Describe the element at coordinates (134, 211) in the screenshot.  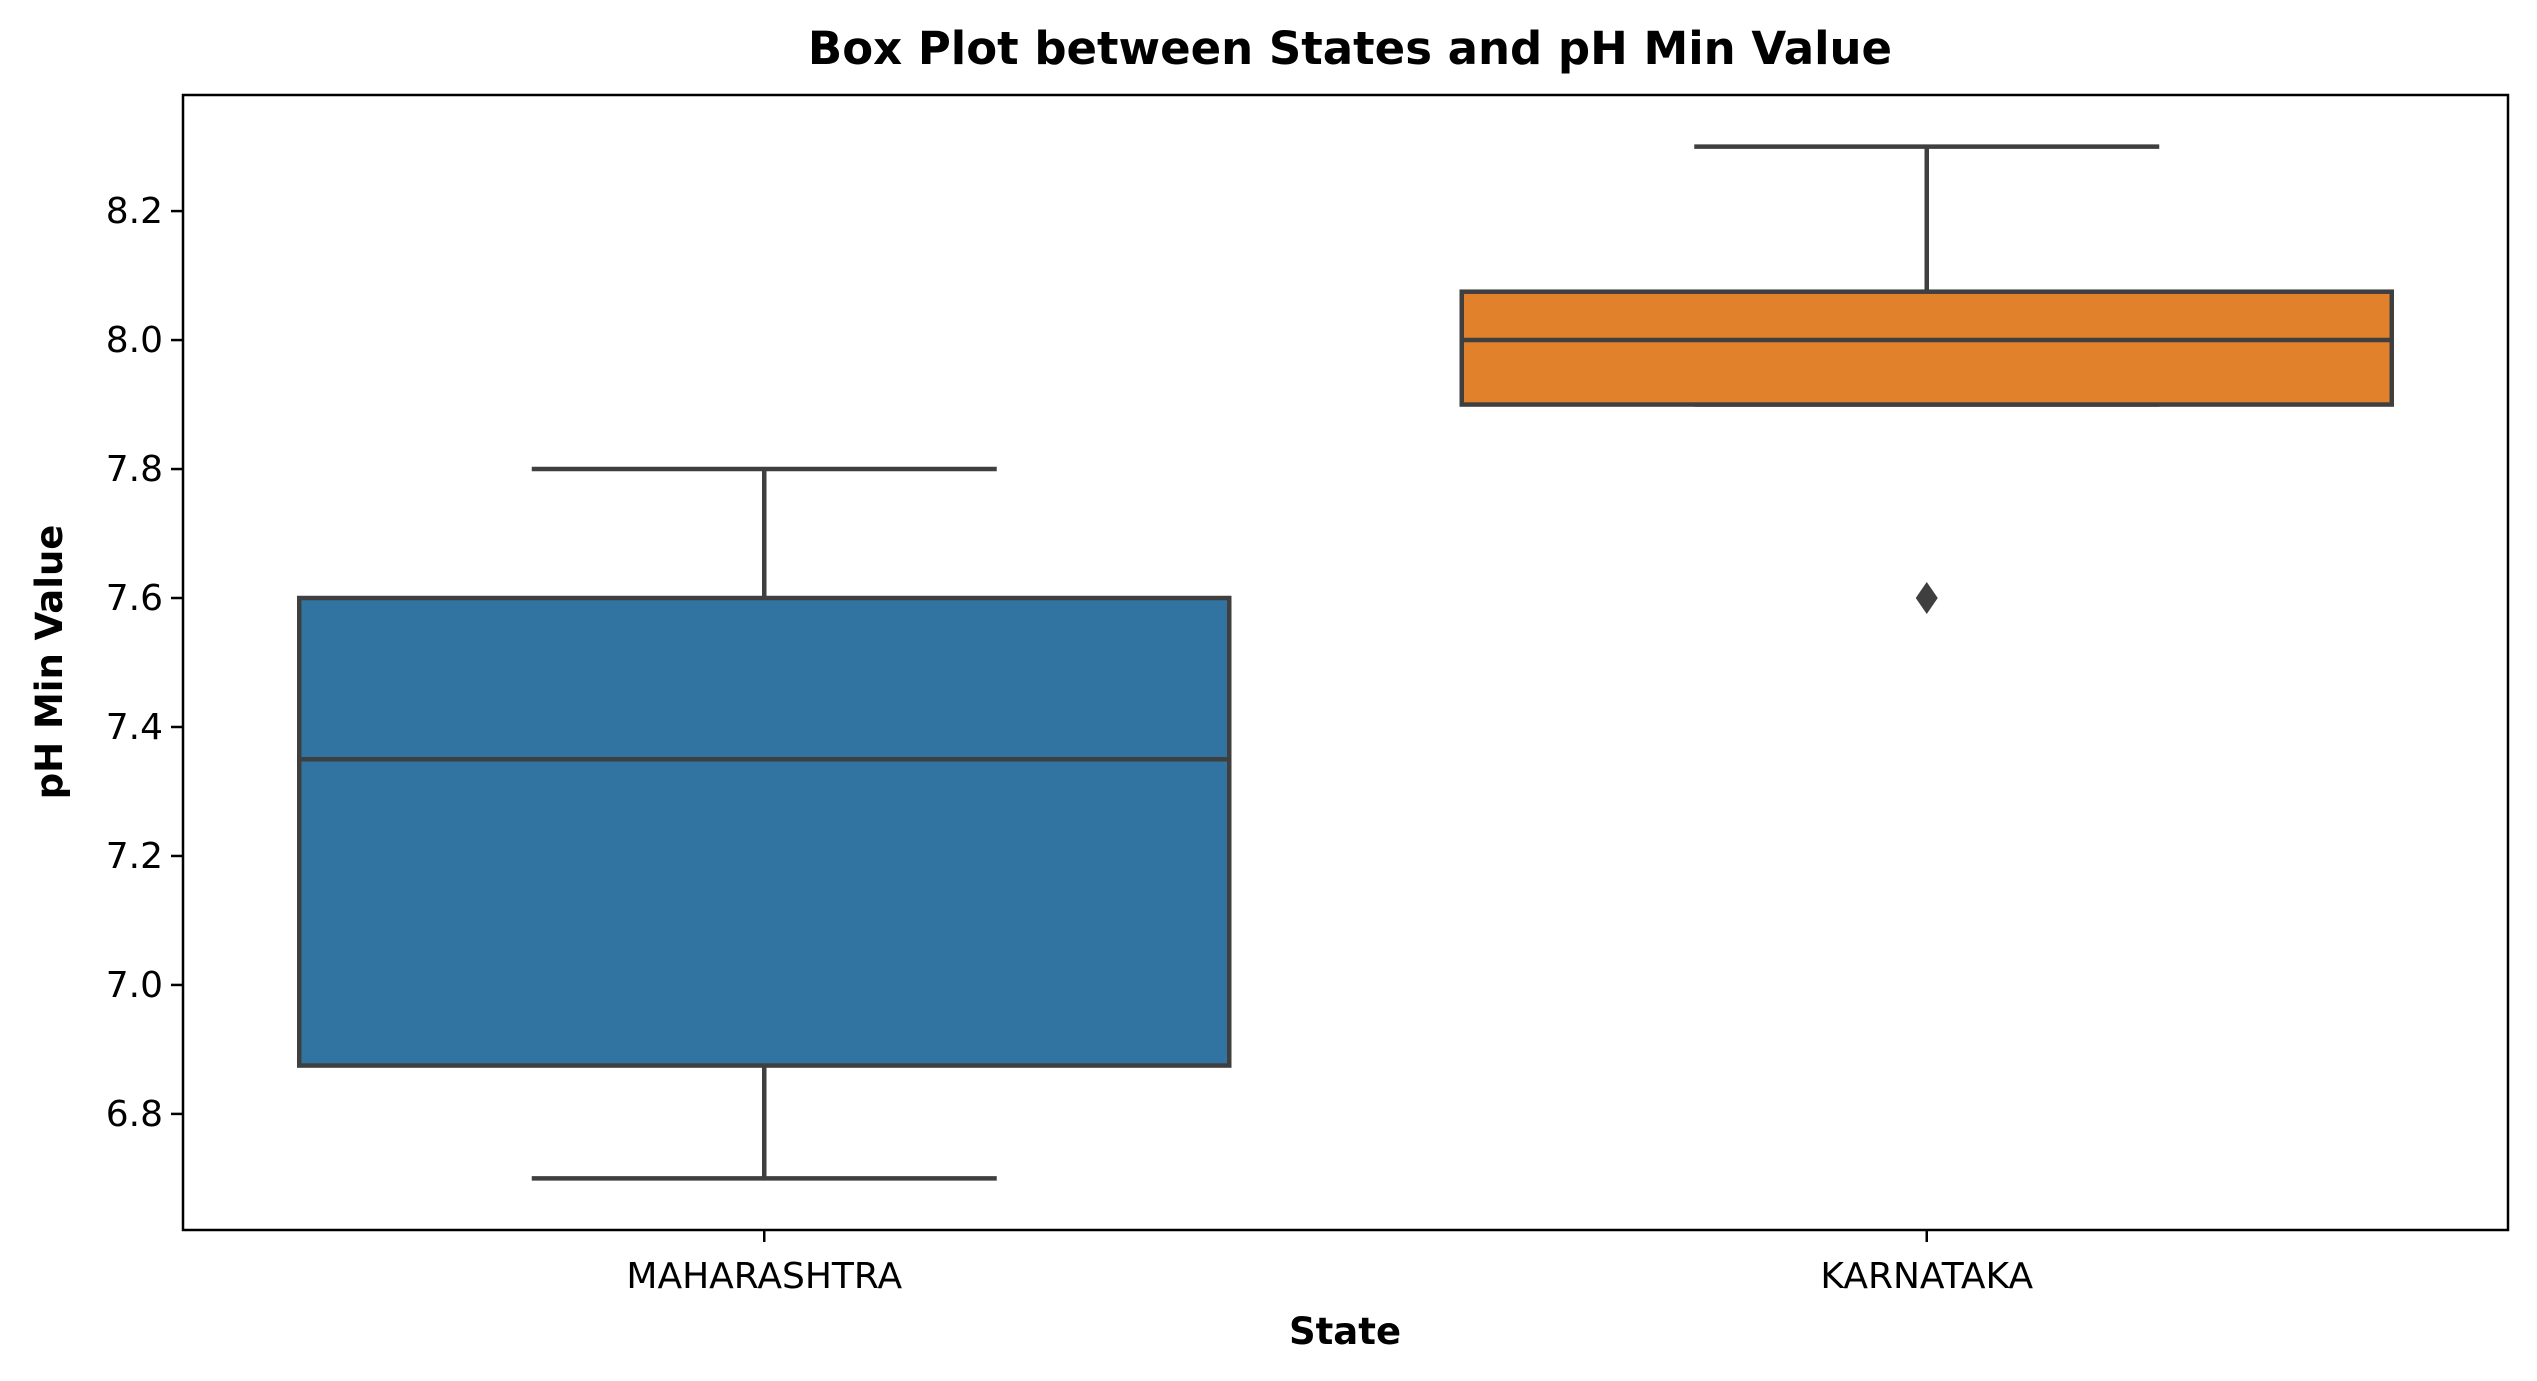
I see `y-tick-label: 8.2` at that location.